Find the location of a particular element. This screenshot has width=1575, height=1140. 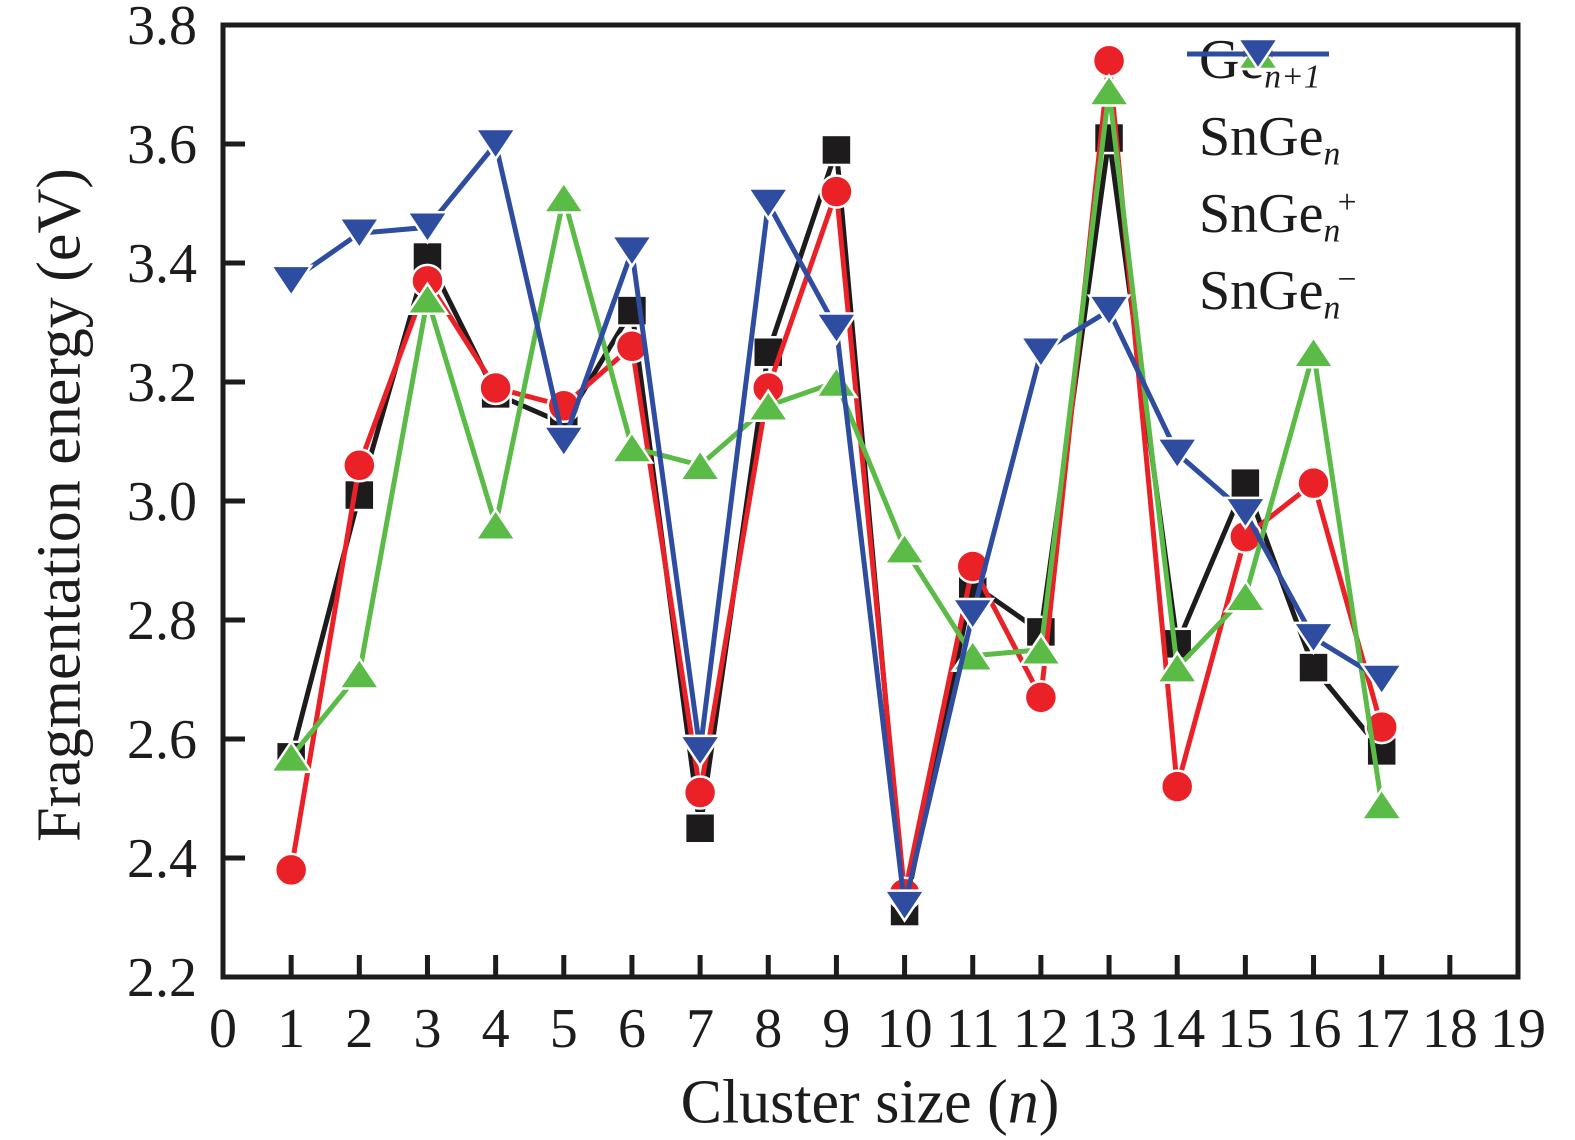

y-tick-label: 2.2 is located at coordinates (162, 978).